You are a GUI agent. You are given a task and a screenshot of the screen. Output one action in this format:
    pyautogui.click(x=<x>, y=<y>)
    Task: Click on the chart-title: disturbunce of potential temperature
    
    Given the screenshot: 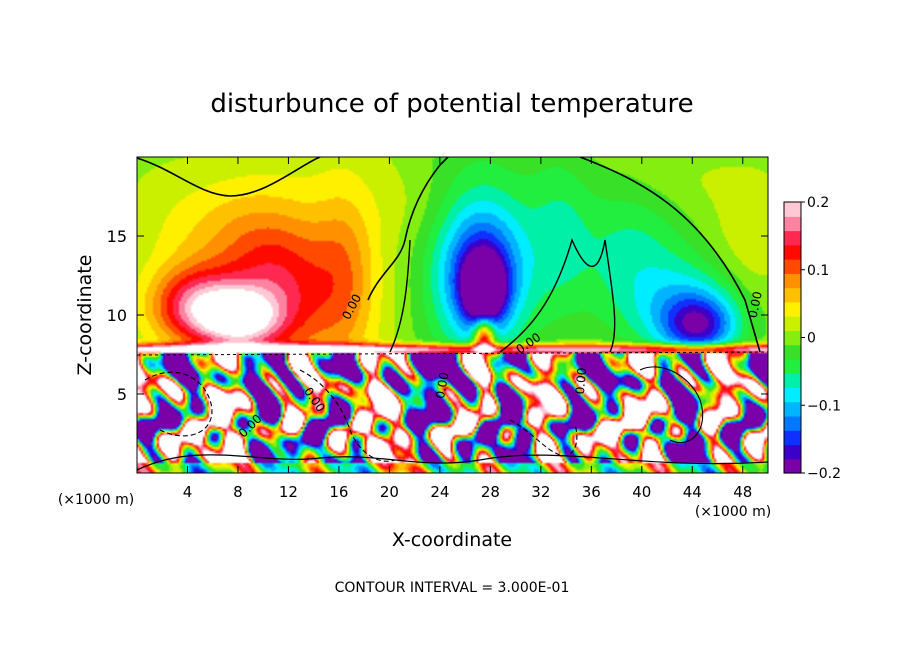 What is the action you would take?
    pyautogui.click(x=451, y=104)
    